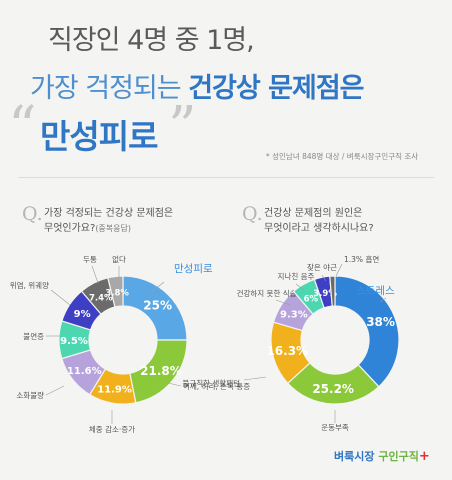 Image resolution: width=452 pixels, height=480 pixels. What do you see at coordinates (114, 389) in the screenshot?
I see `chart-1-value-label: 11.9%` at bounding box center [114, 389].